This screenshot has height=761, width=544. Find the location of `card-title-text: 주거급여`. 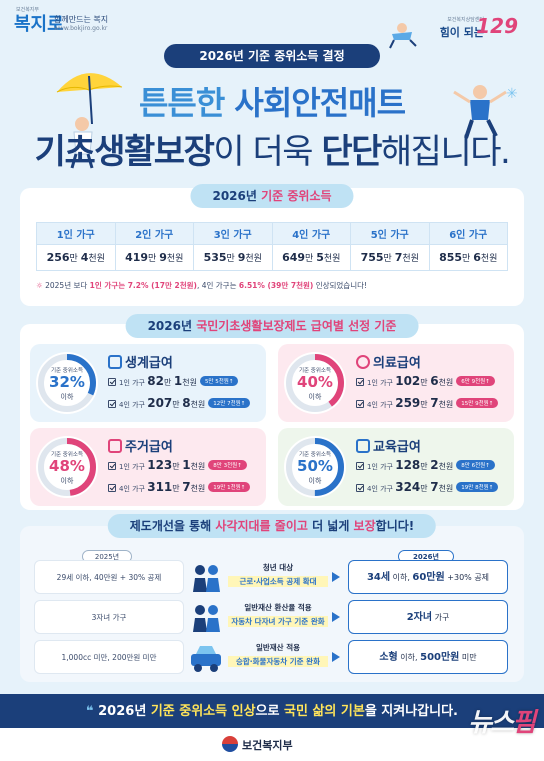

card-title-text: 주거급여 is located at coordinates (149, 447).